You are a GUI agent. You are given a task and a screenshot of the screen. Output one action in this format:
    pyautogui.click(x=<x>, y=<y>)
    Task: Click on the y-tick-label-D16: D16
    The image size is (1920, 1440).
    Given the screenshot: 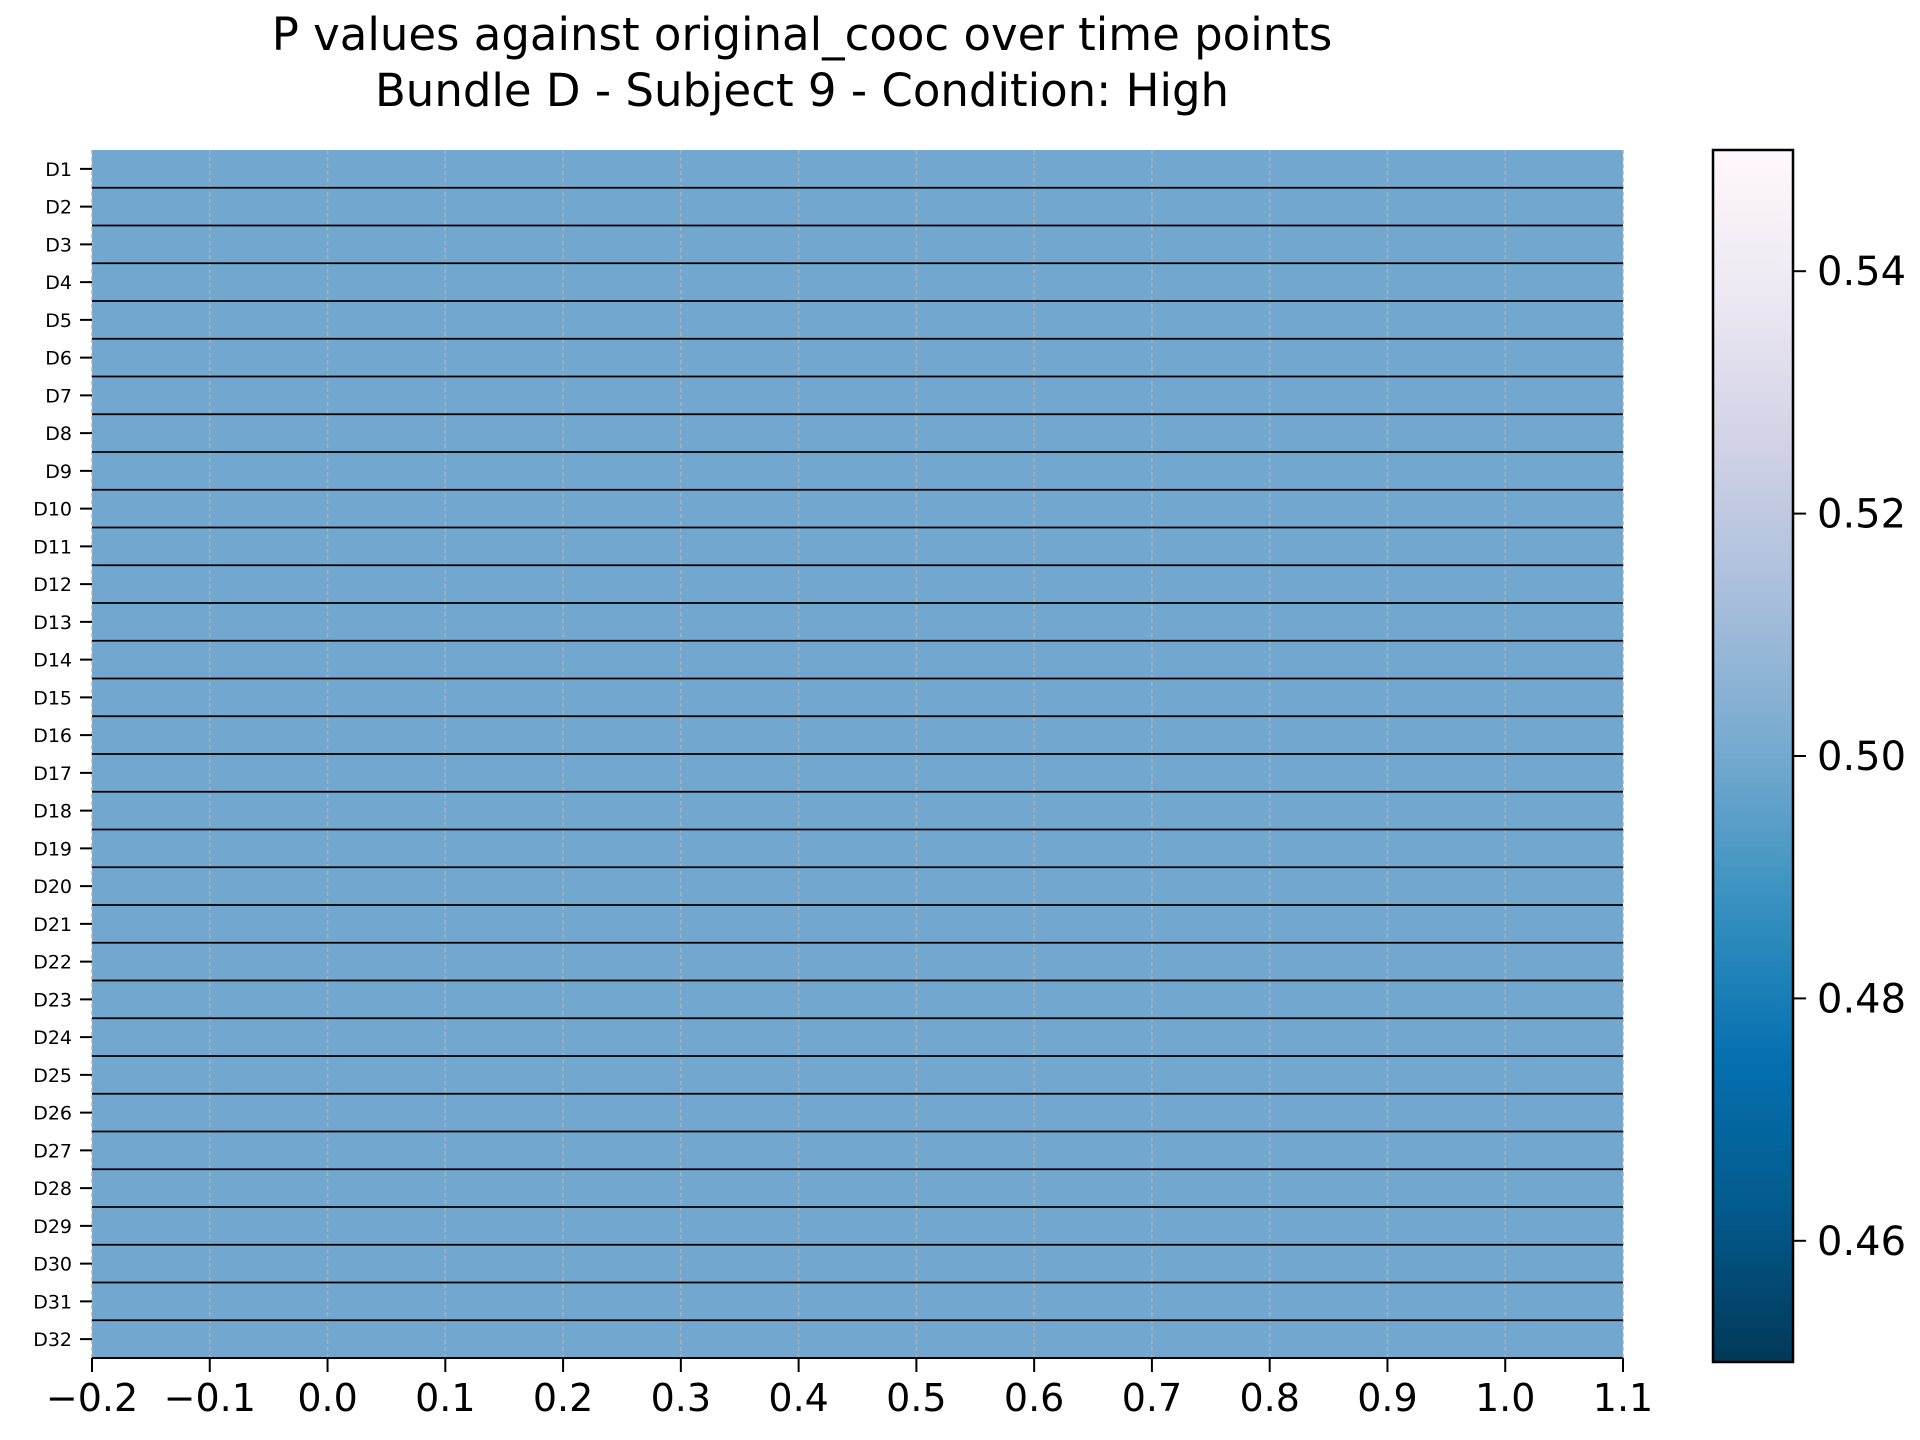 What is the action you would take?
    pyautogui.click(x=52, y=736)
    